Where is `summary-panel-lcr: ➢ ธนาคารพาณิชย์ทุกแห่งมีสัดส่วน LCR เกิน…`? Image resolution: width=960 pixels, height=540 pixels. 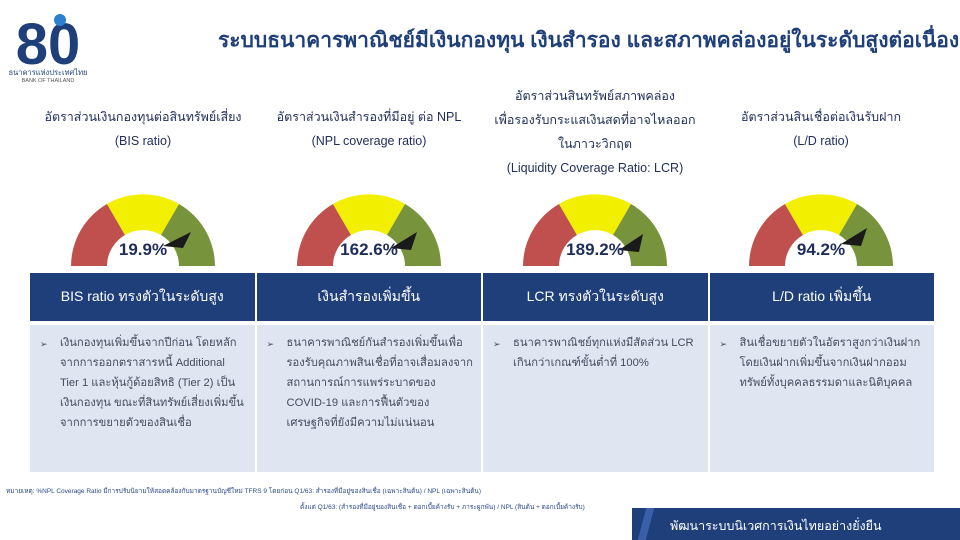
summary-panel-lcr: ➢ ธนาคารพาณิชย์ทุกแห่งมีสัดส่วน LCR เกิน… is located at coordinates (595, 398).